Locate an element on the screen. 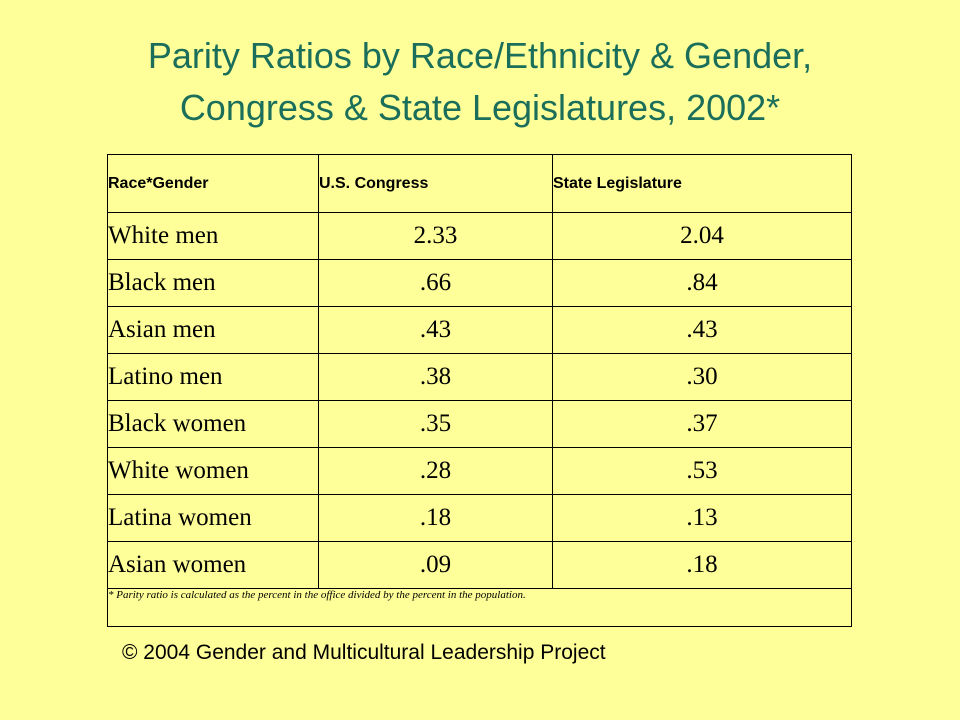 Image resolution: width=960 pixels, height=720 pixels. row-label: Latina women is located at coordinates (213, 518).